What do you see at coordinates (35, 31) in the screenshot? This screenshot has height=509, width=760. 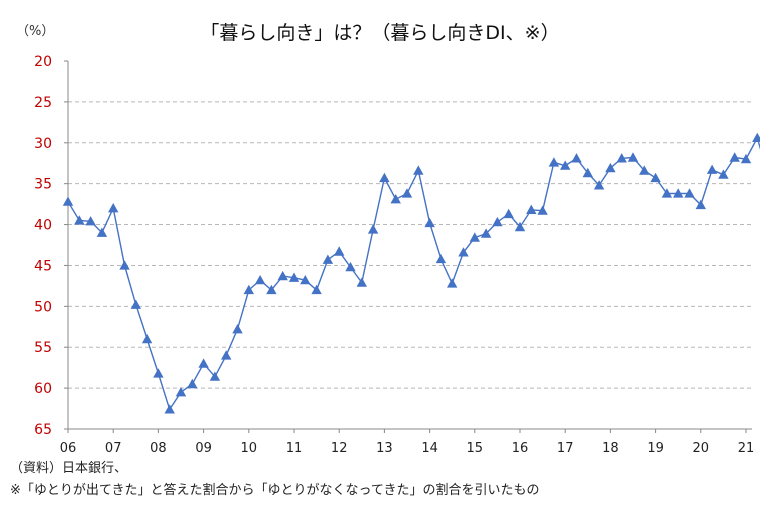 I see `y-axis-unit-label: （%）` at bounding box center [35, 31].